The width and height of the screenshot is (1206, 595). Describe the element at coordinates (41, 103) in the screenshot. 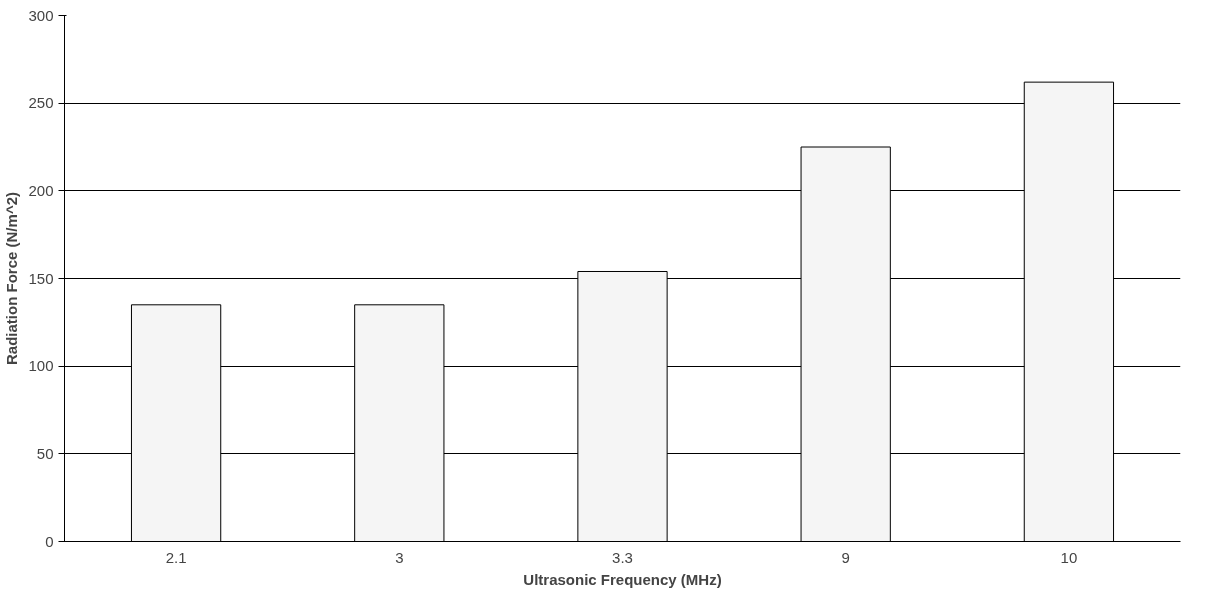

I see `y-tick-label: 250` at that location.